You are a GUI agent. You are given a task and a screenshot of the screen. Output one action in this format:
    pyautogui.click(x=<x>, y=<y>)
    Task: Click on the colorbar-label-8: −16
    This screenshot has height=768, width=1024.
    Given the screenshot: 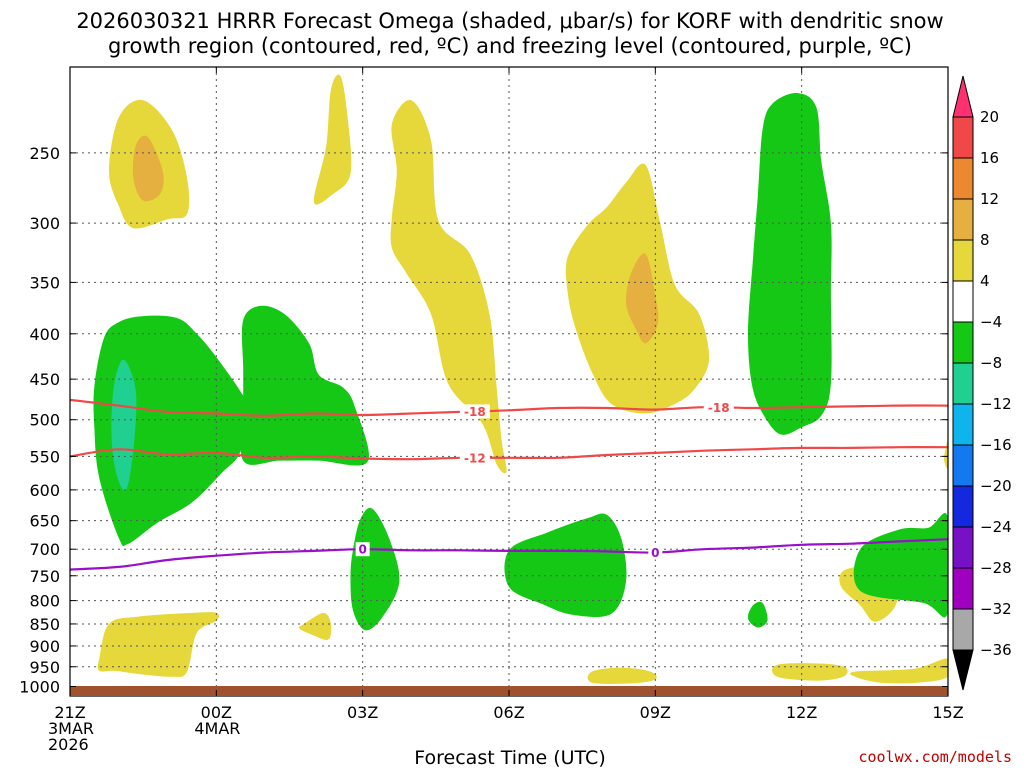 What is the action you would take?
    pyautogui.click(x=996, y=445)
    